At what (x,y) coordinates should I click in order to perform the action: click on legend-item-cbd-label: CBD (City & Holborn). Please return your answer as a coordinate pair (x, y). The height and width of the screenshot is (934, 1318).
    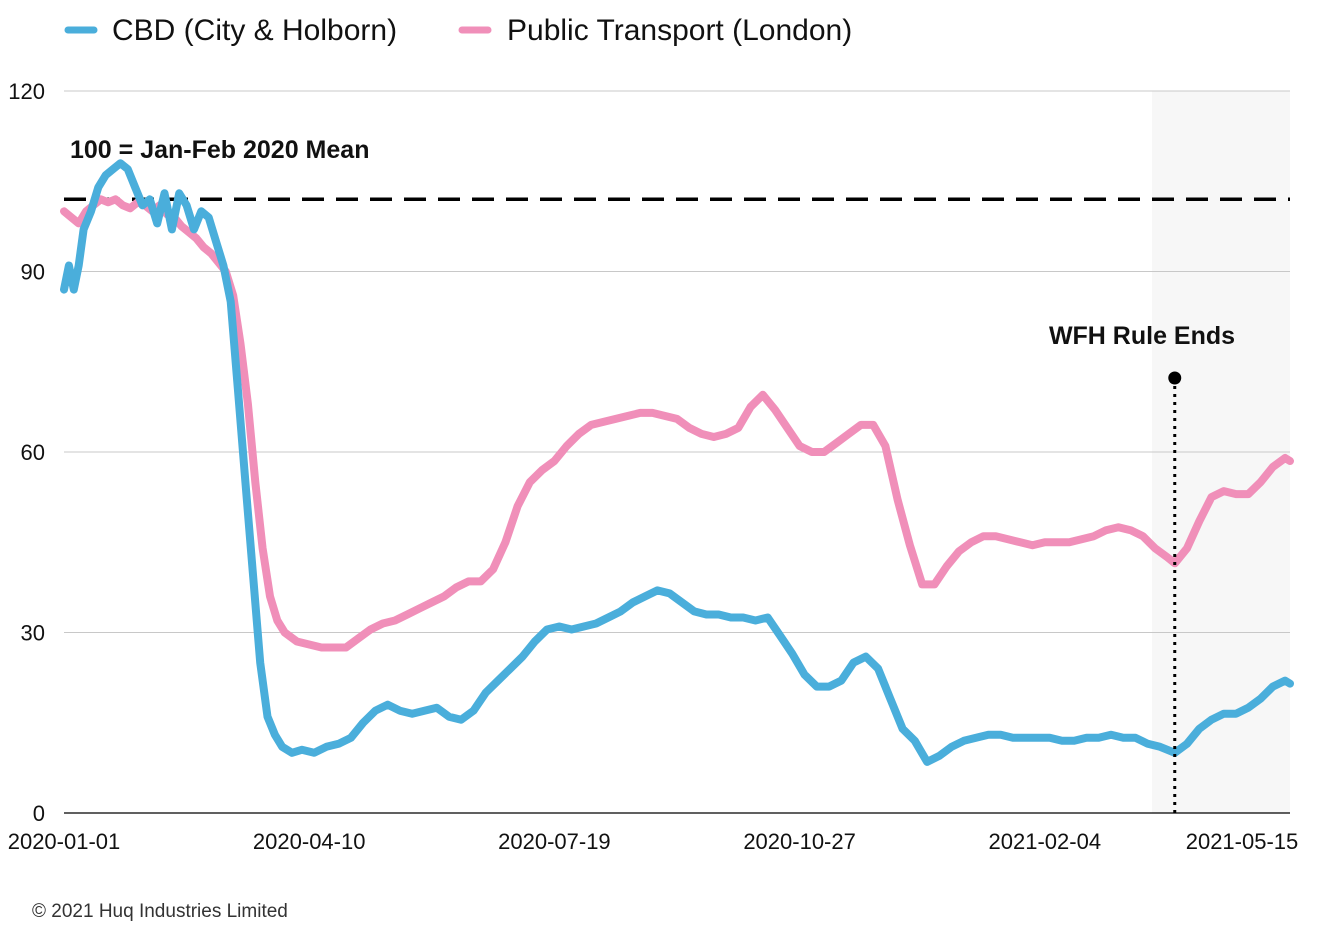
    Looking at the image, I should click on (254, 30).